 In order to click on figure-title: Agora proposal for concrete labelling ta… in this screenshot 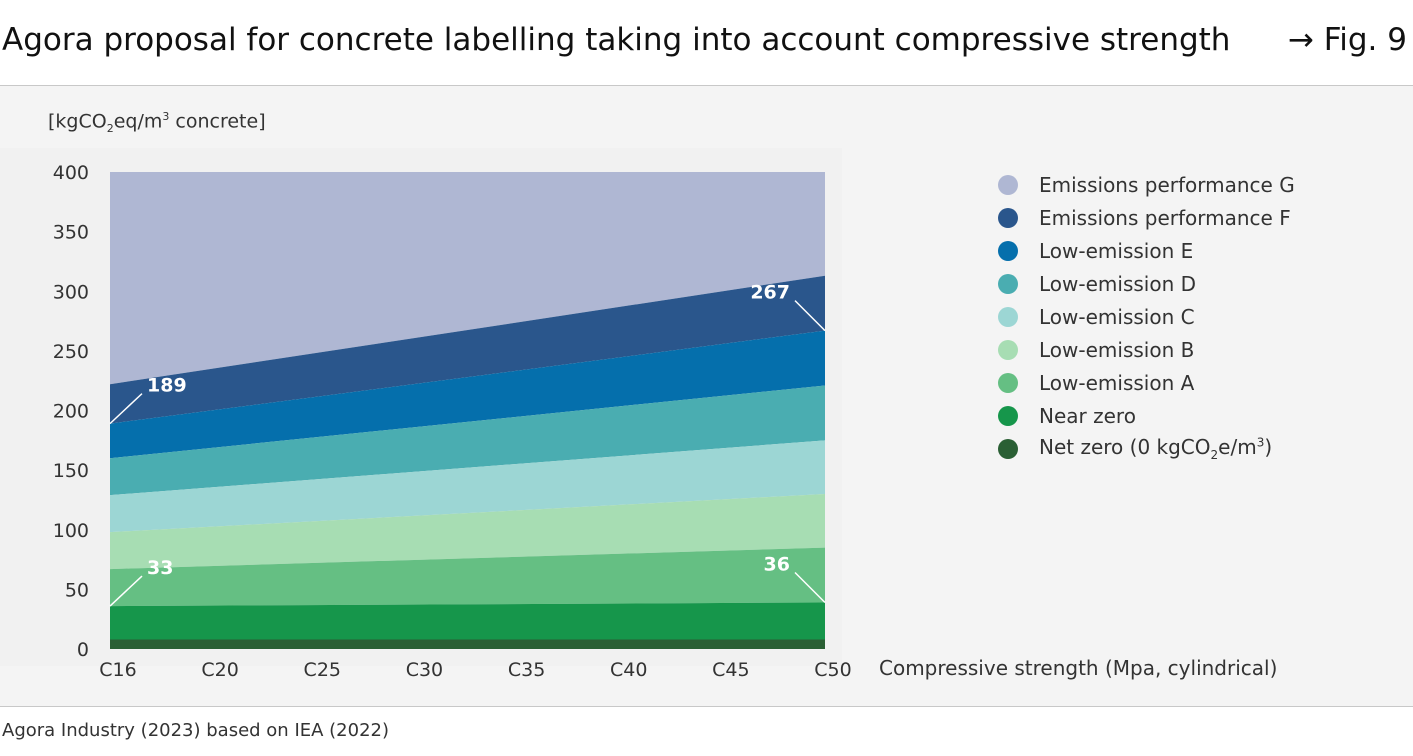, I will do `click(616, 40)`.